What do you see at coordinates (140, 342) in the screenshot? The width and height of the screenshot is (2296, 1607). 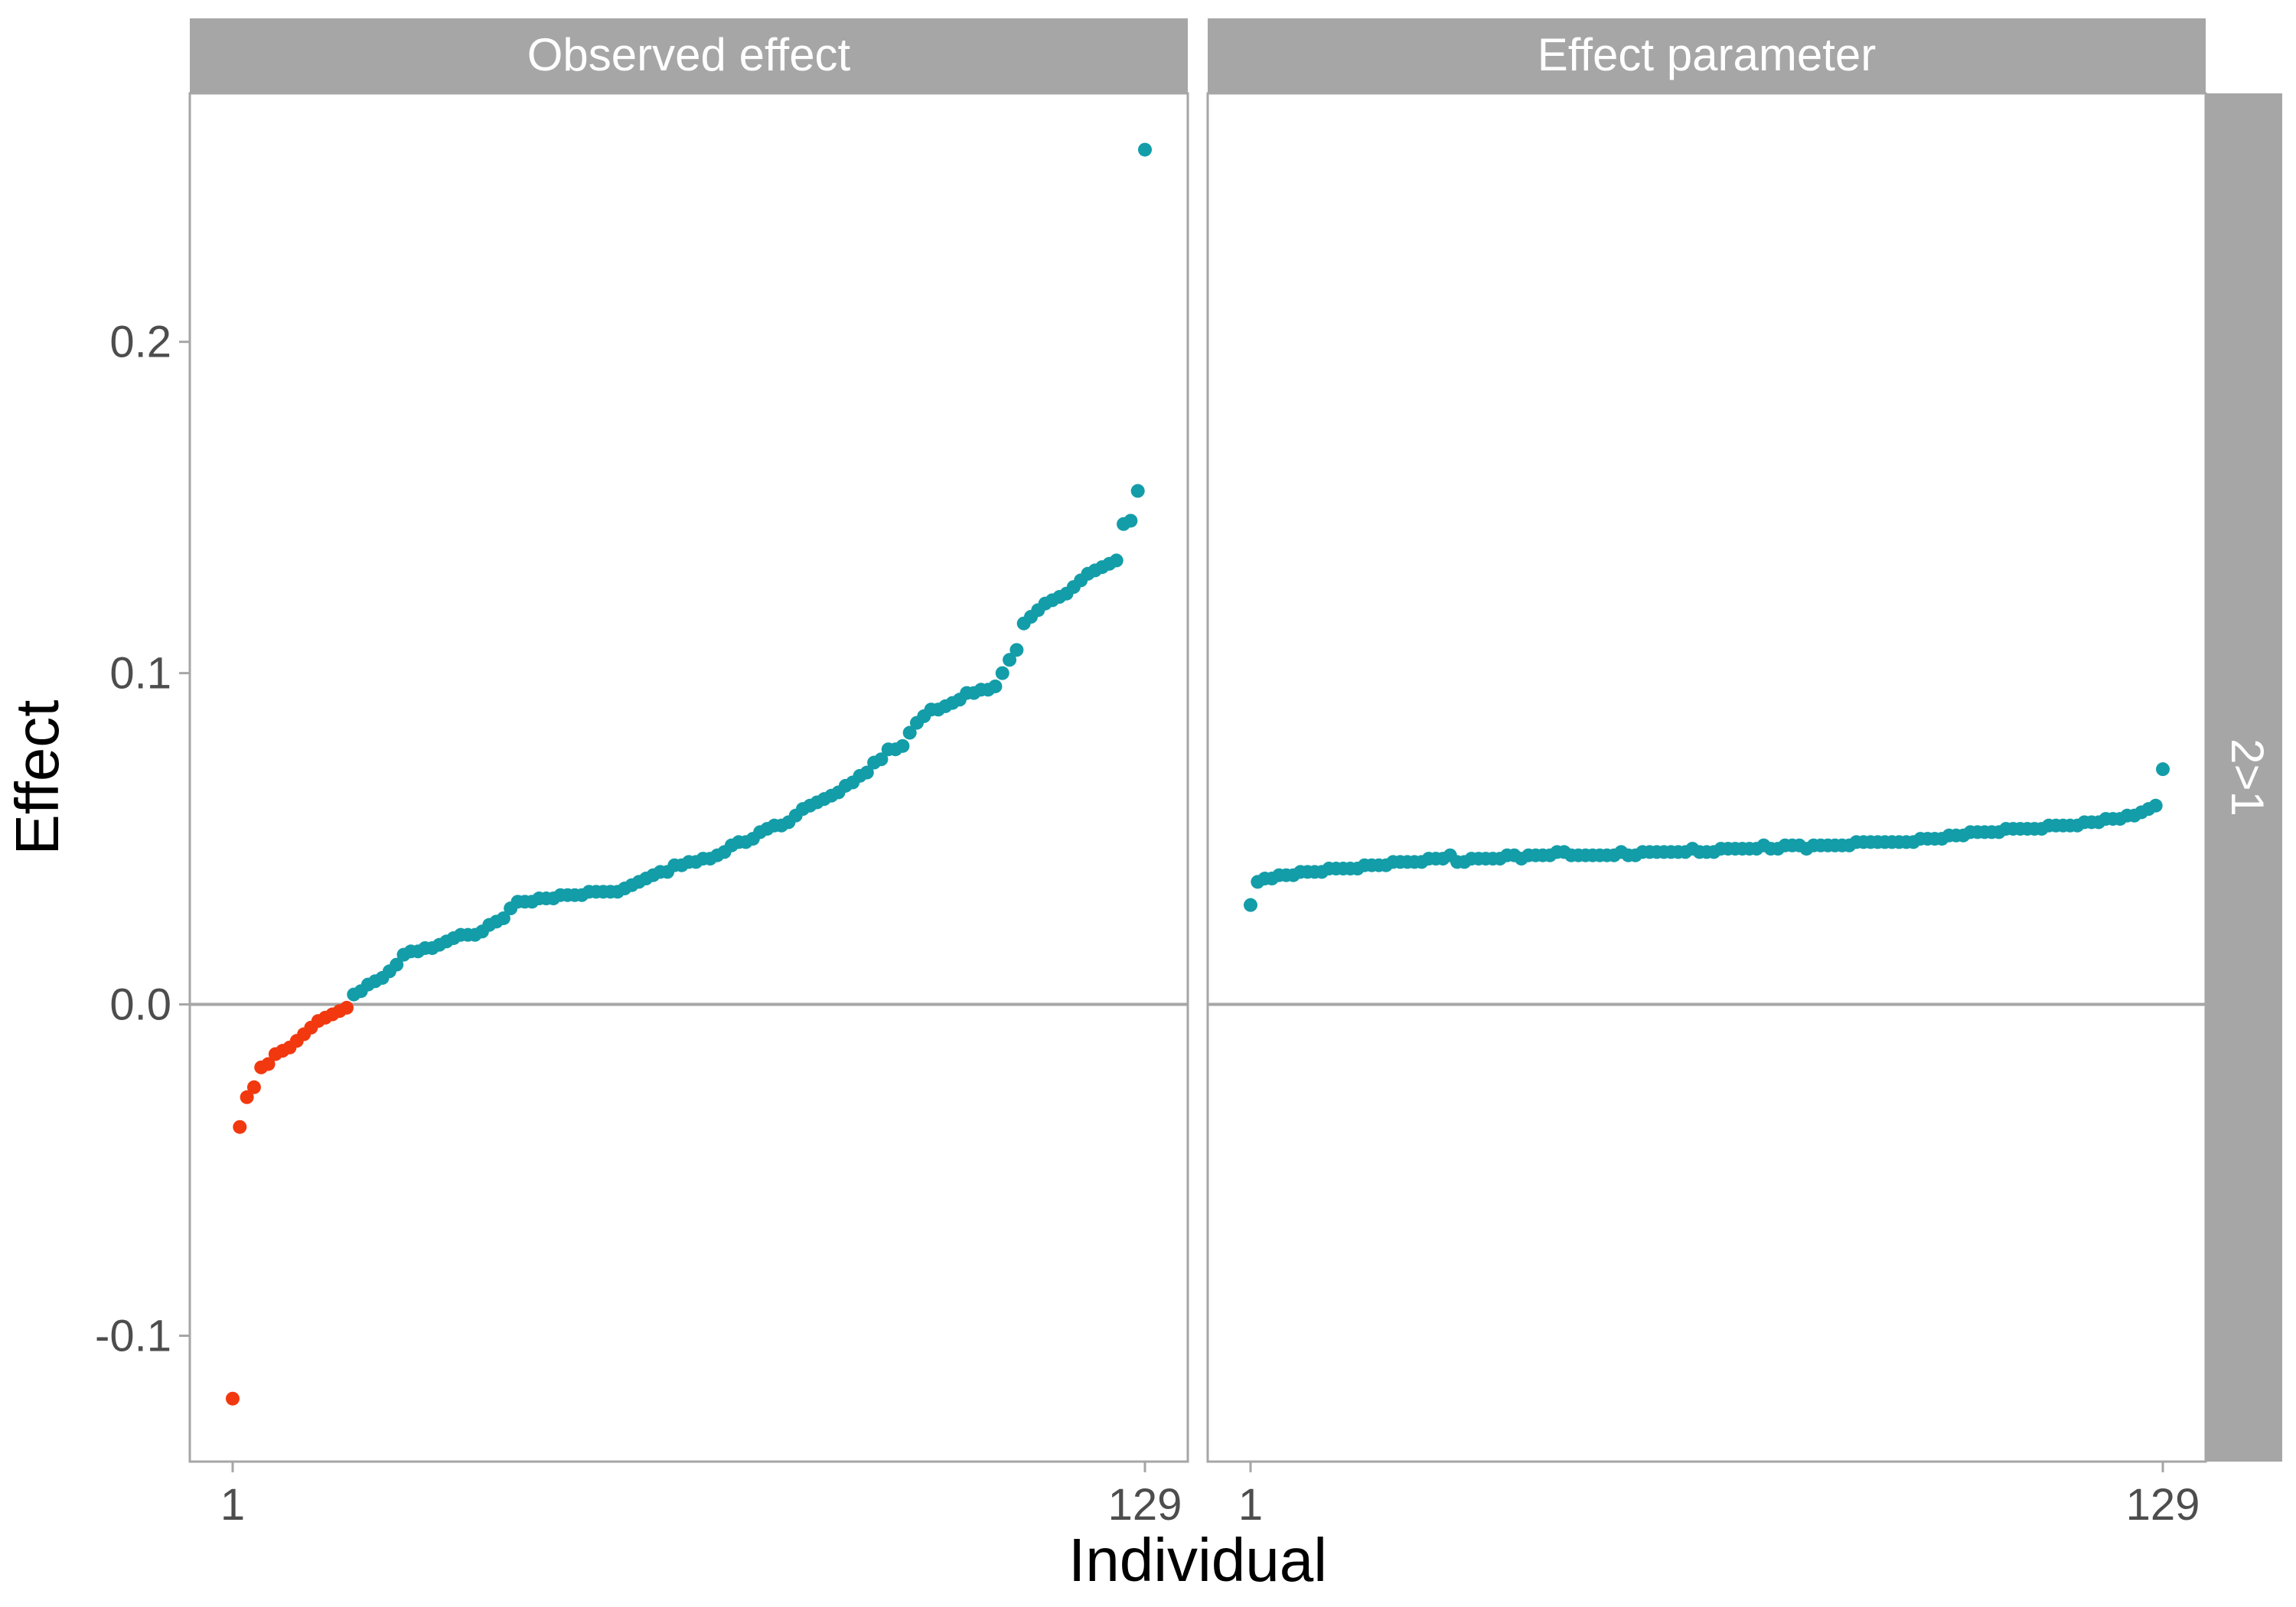 I see `y-tick-label: 0.2` at bounding box center [140, 342].